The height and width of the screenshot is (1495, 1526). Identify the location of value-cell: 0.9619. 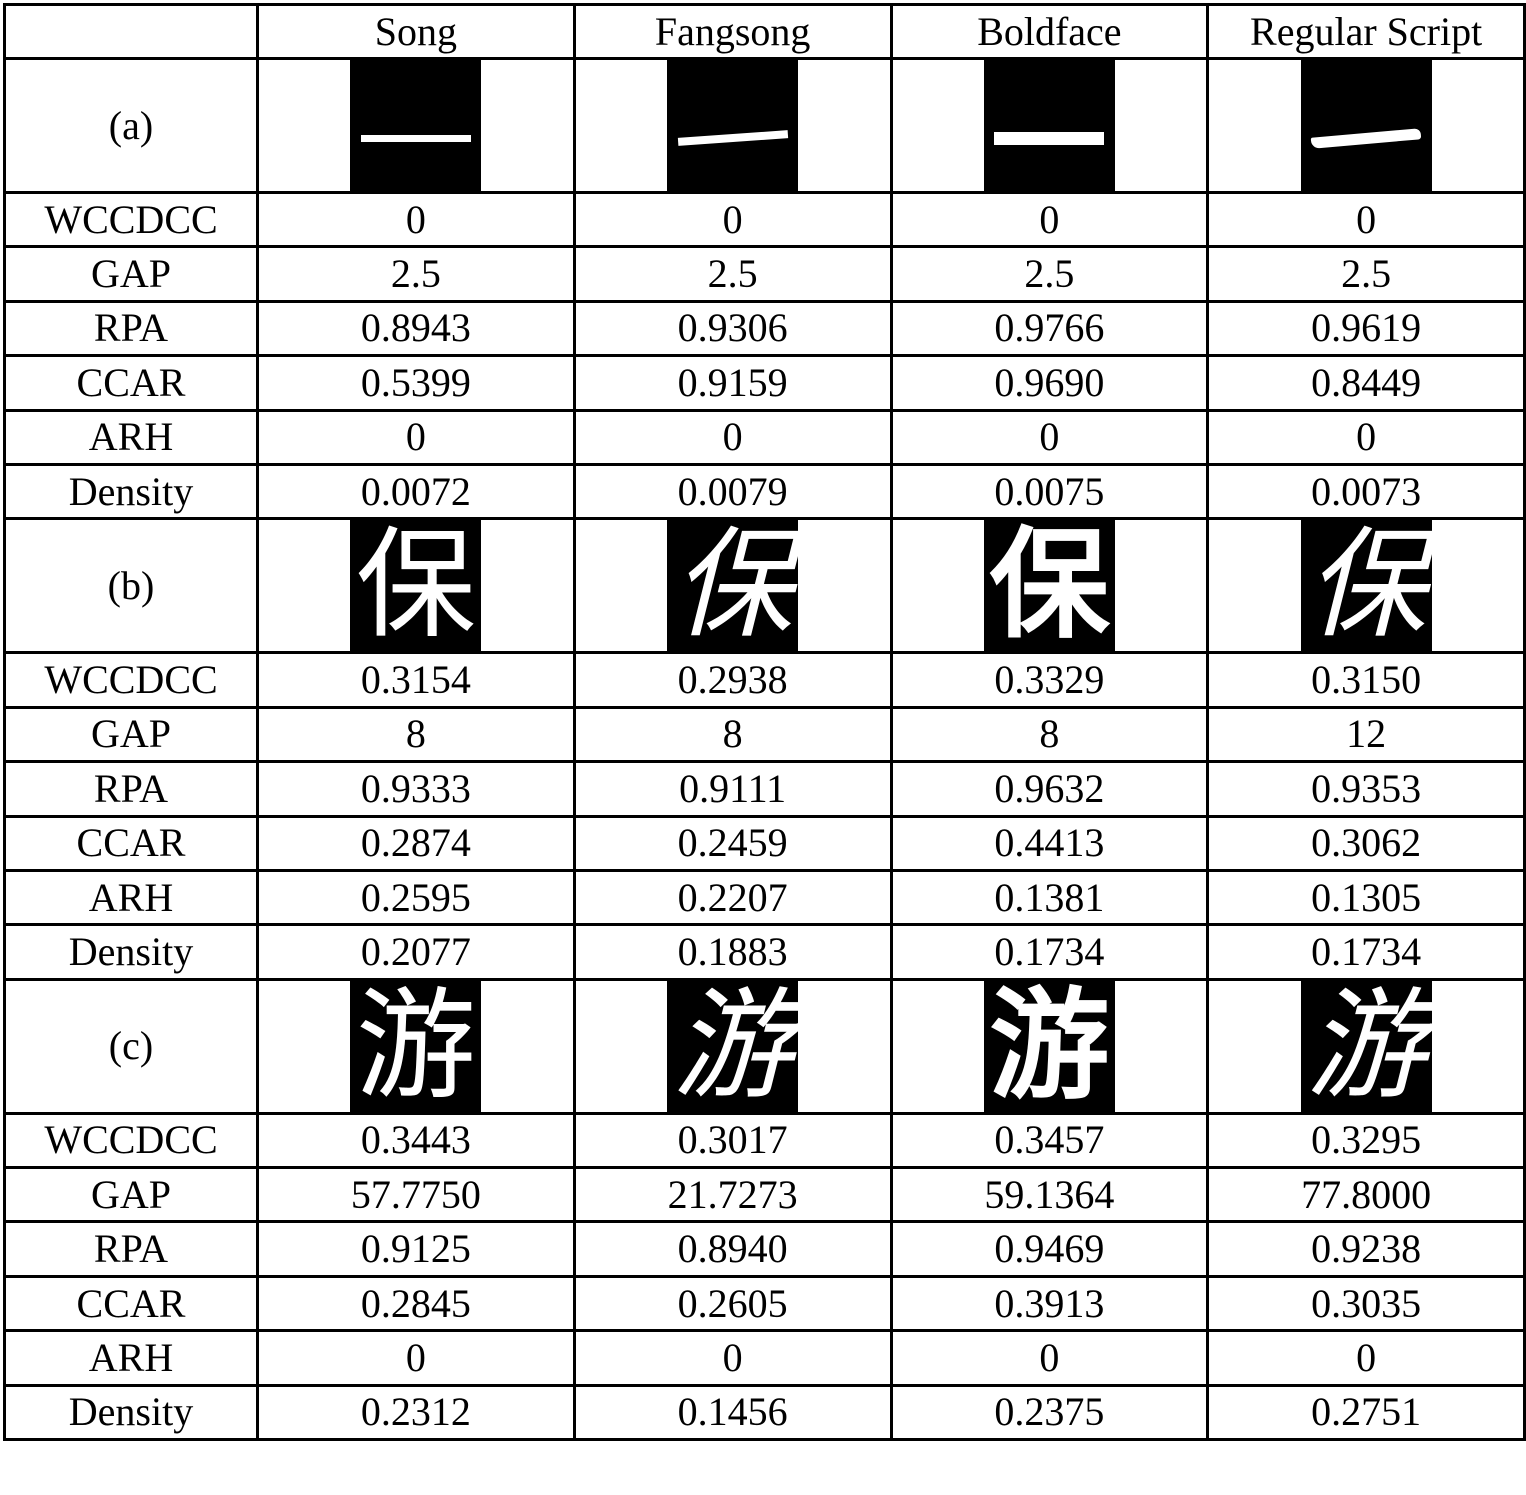
(1366, 328).